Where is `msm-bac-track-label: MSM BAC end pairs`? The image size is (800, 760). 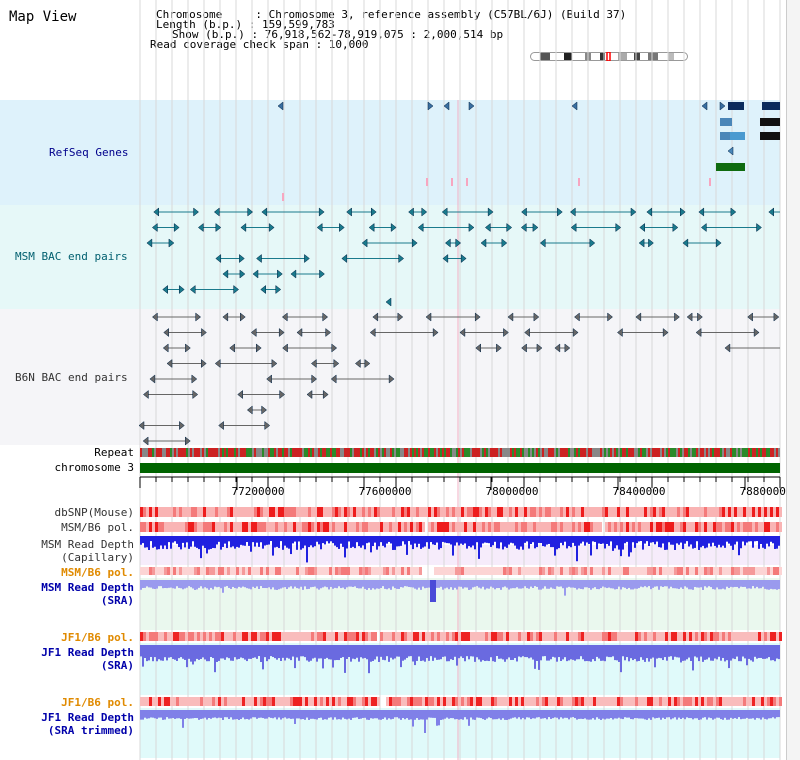
msm-bac-track-label: MSM BAC end pairs is located at coordinates (71, 256).